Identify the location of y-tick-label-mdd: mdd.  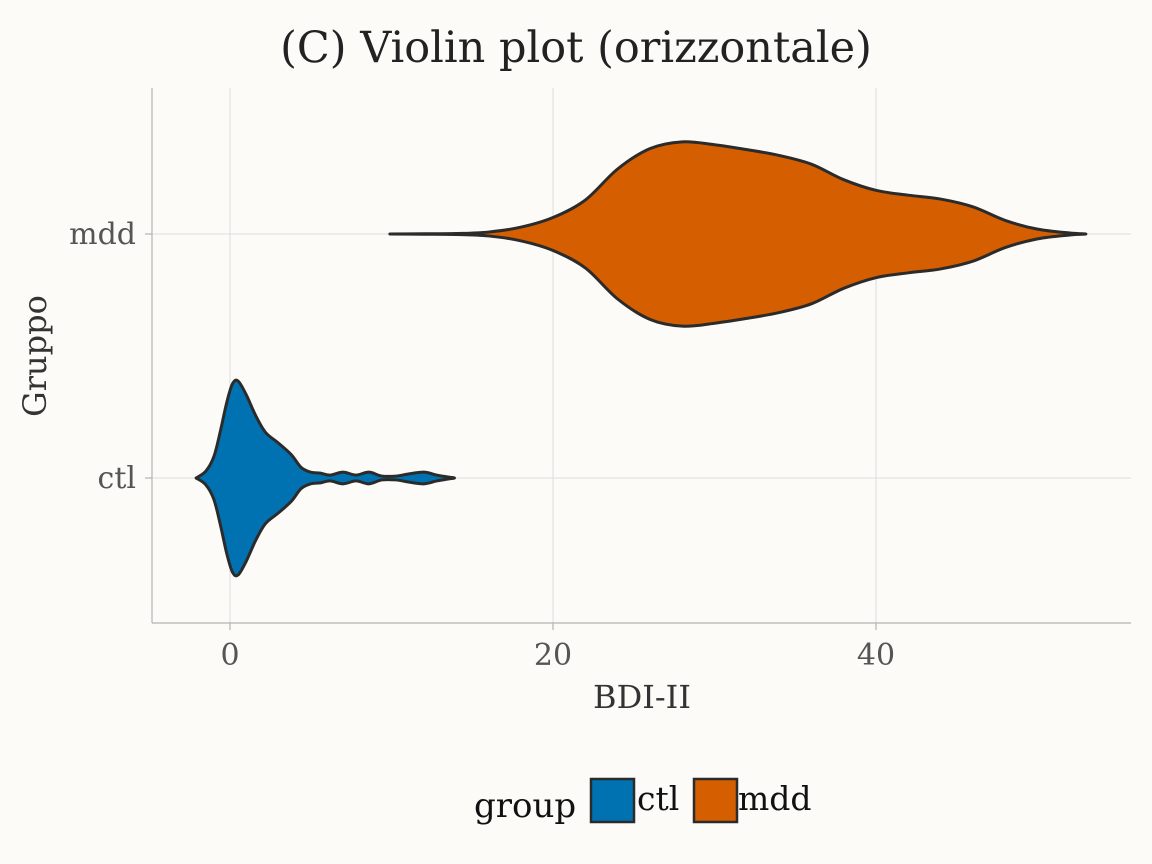
(102, 234).